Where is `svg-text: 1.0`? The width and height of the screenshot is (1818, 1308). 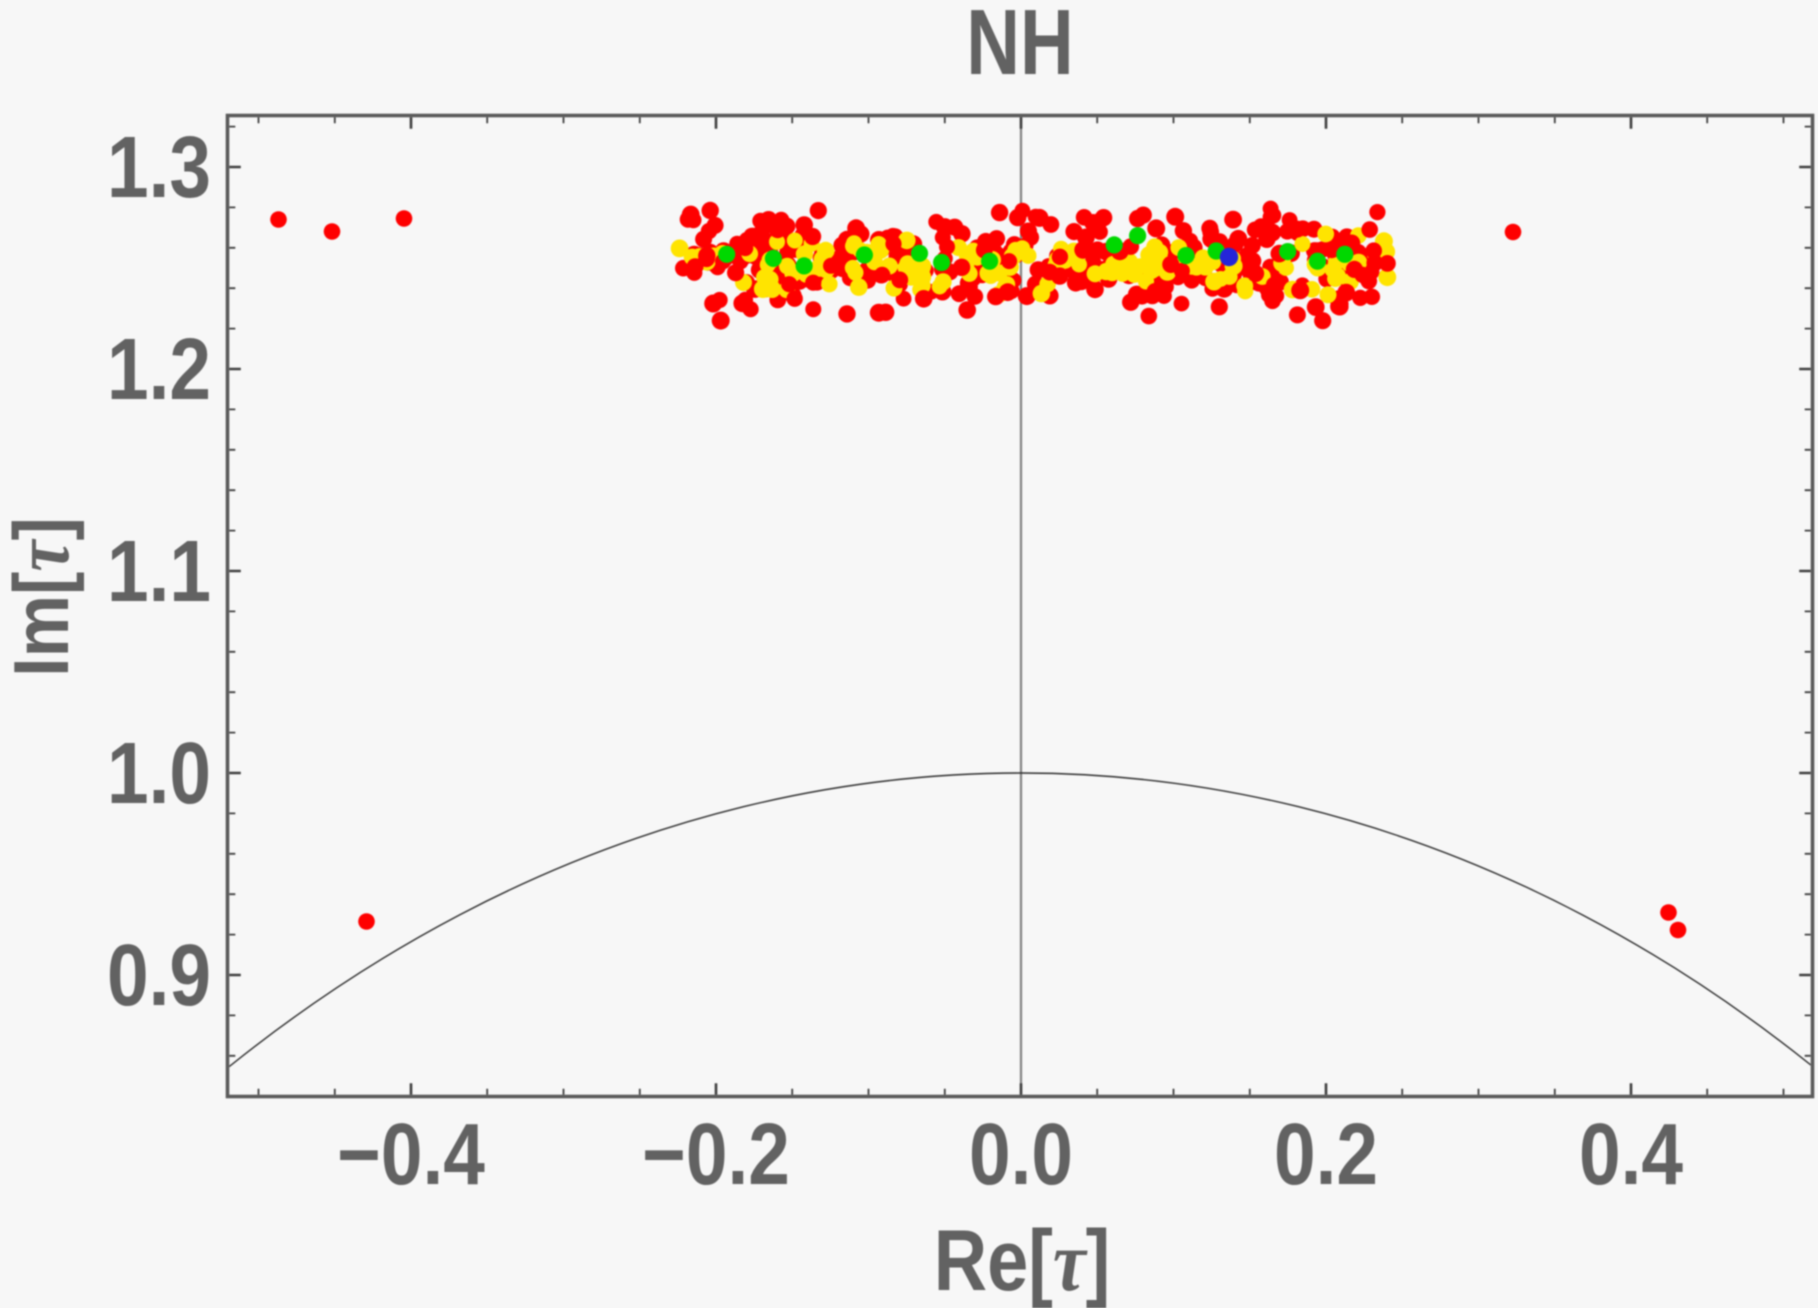 svg-text: 1.0 is located at coordinates (159, 774).